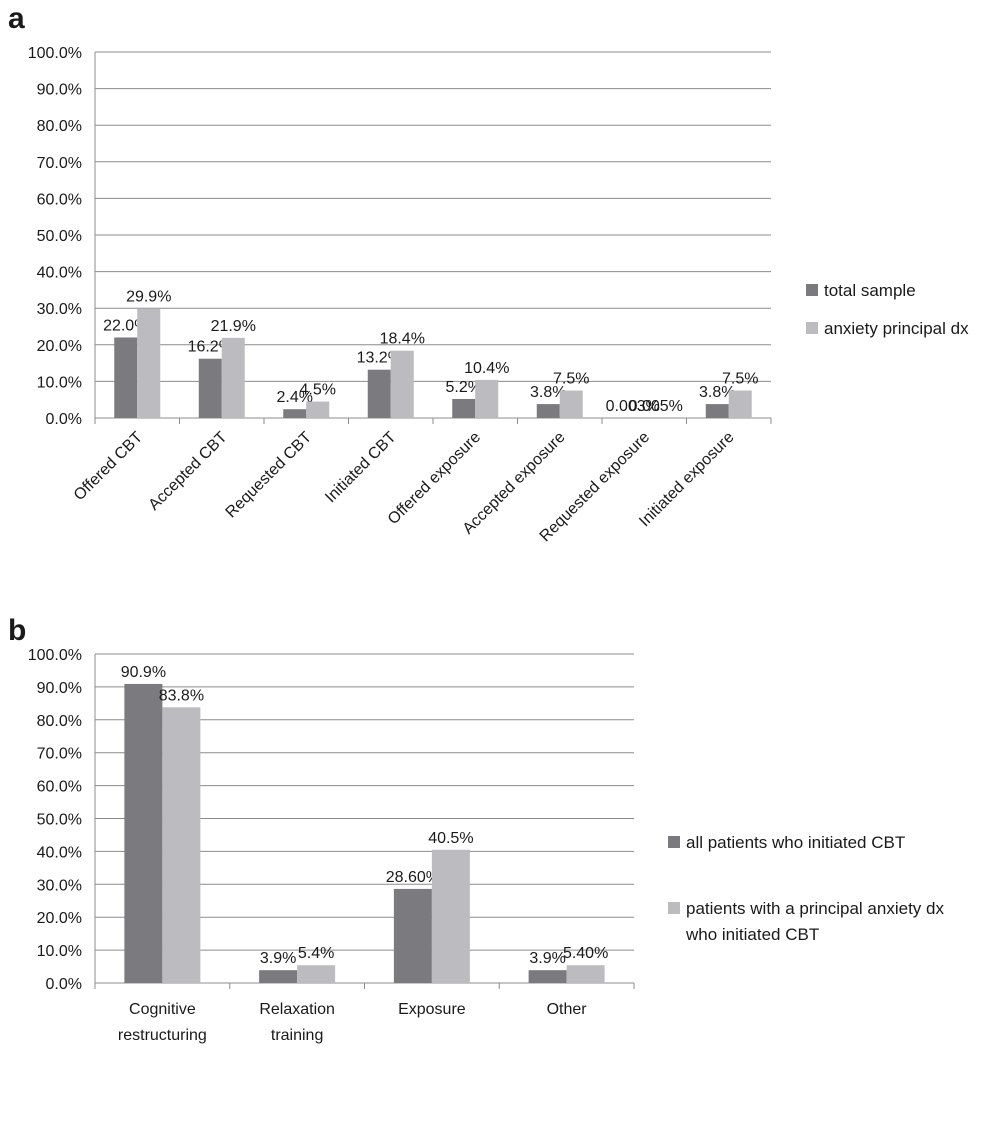  I want to click on category-label: Offered exposure, so click(434, 478).